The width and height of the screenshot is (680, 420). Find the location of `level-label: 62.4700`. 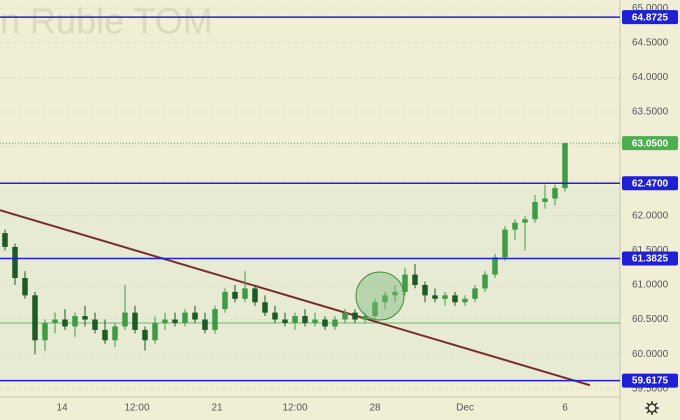

level-label: 62.4700 is located at coordinates (650, 183).